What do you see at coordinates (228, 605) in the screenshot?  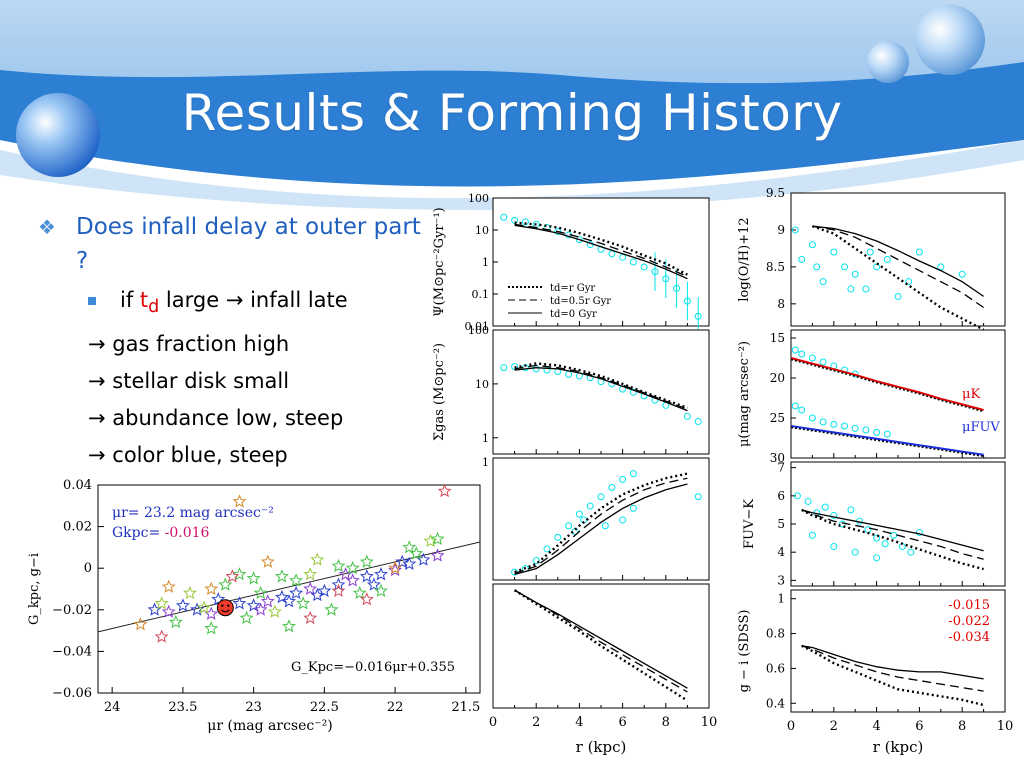 I see `smiley-eye` at bounding box center [228, 605].